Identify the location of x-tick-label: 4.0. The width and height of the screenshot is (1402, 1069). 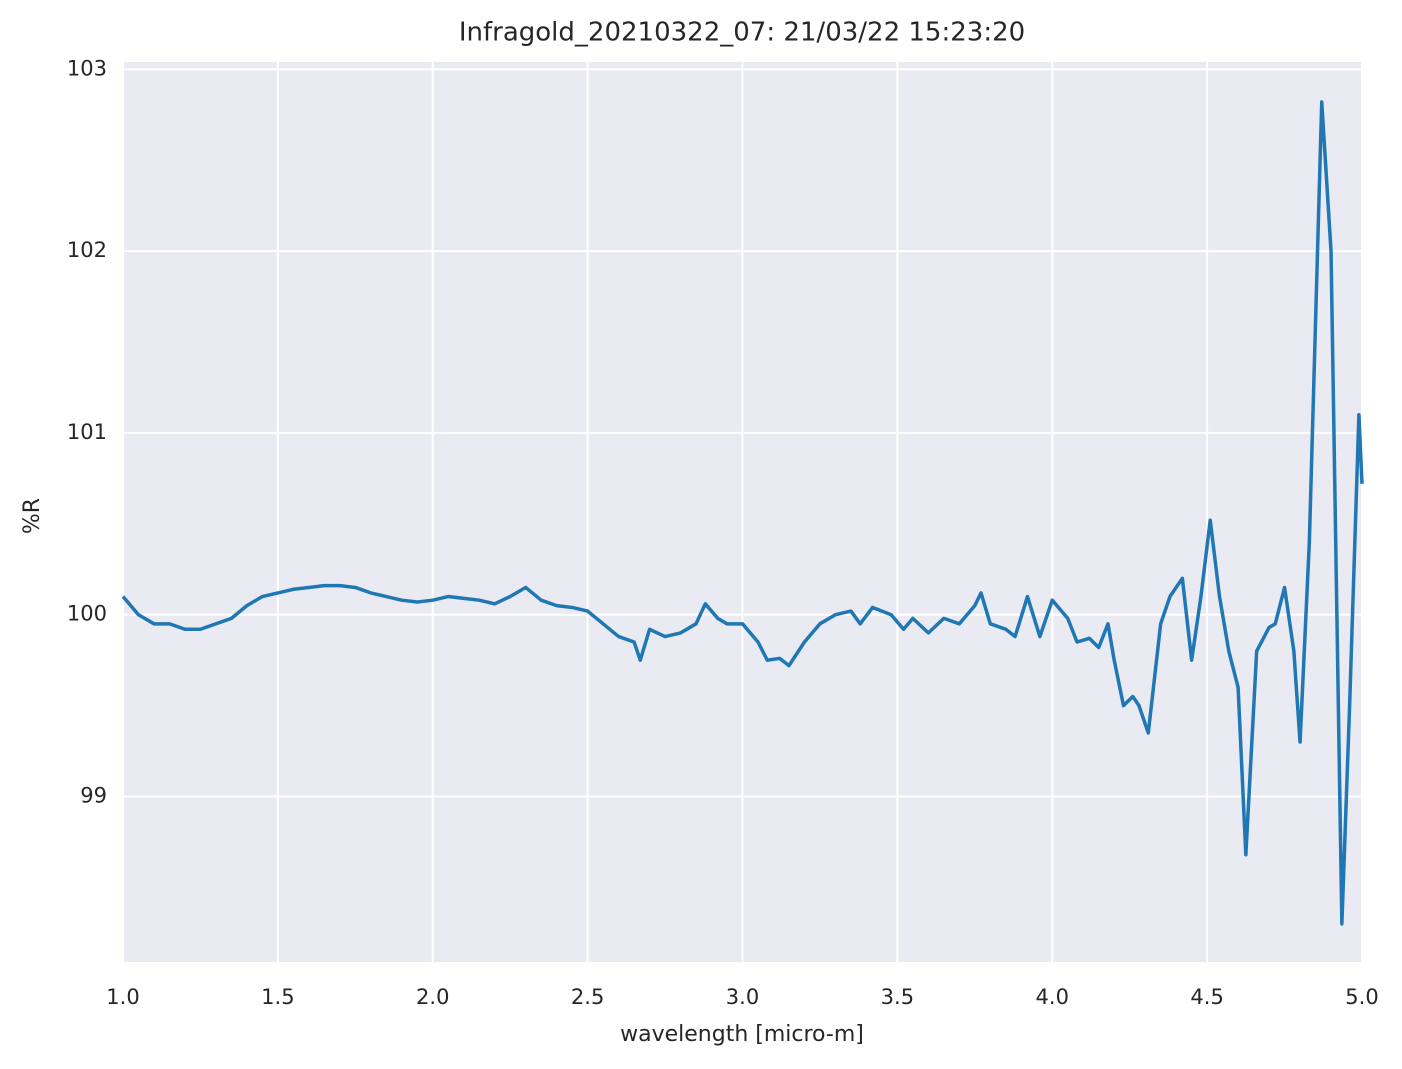
(1052, 997).